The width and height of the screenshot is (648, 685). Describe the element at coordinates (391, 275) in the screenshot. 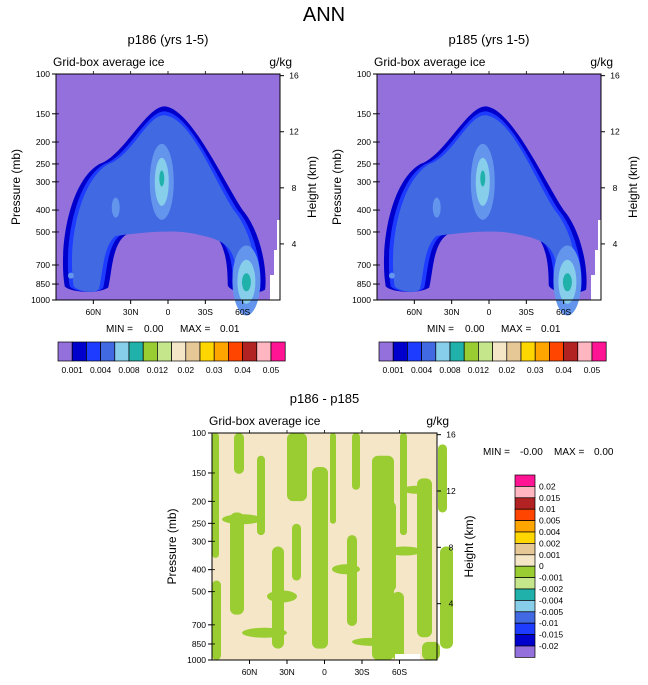

I see `contour-0.004-spot` at that location.